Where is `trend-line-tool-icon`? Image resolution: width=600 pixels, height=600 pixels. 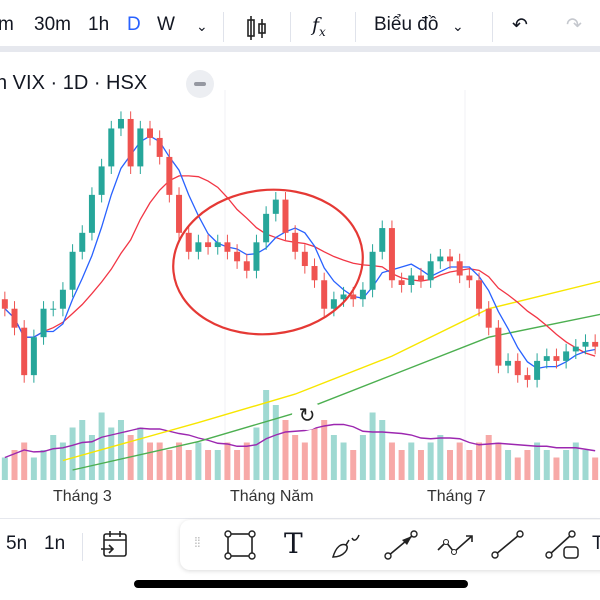 trend-line-tool-icon is located at coordinates (508, 545).